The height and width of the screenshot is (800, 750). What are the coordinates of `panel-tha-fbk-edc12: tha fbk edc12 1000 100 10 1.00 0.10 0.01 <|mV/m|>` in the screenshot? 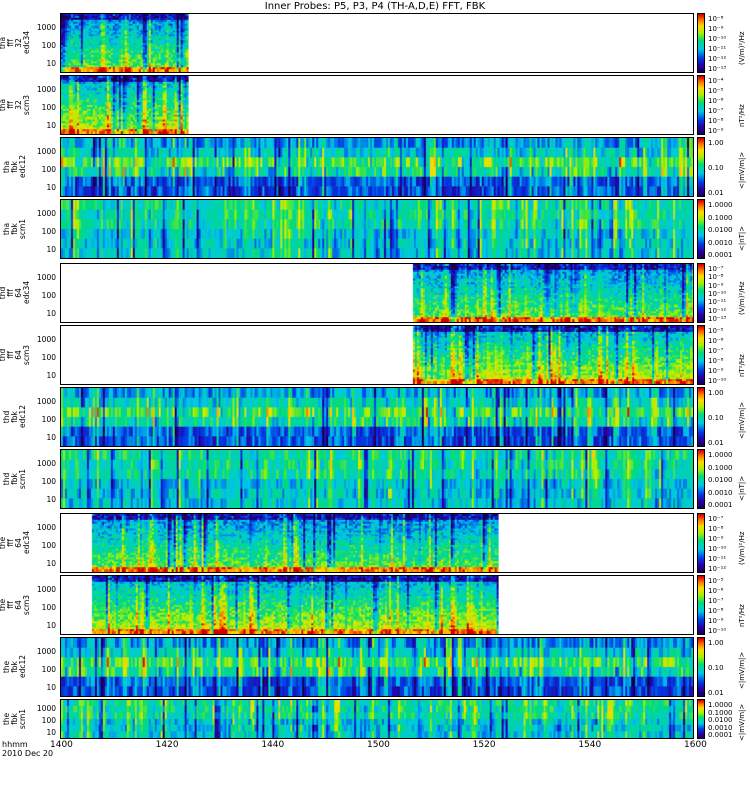 It's located at (375, 167).